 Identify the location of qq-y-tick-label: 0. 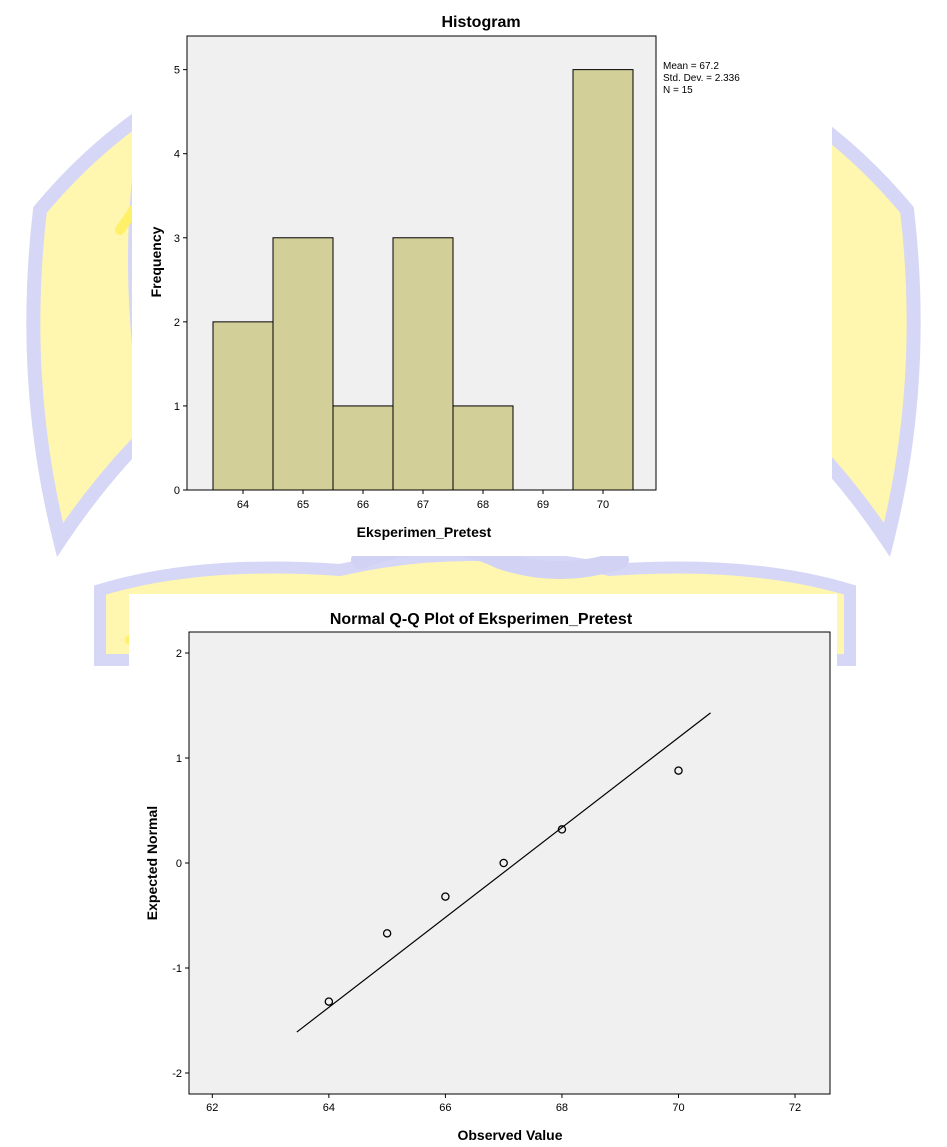
(179, 864).